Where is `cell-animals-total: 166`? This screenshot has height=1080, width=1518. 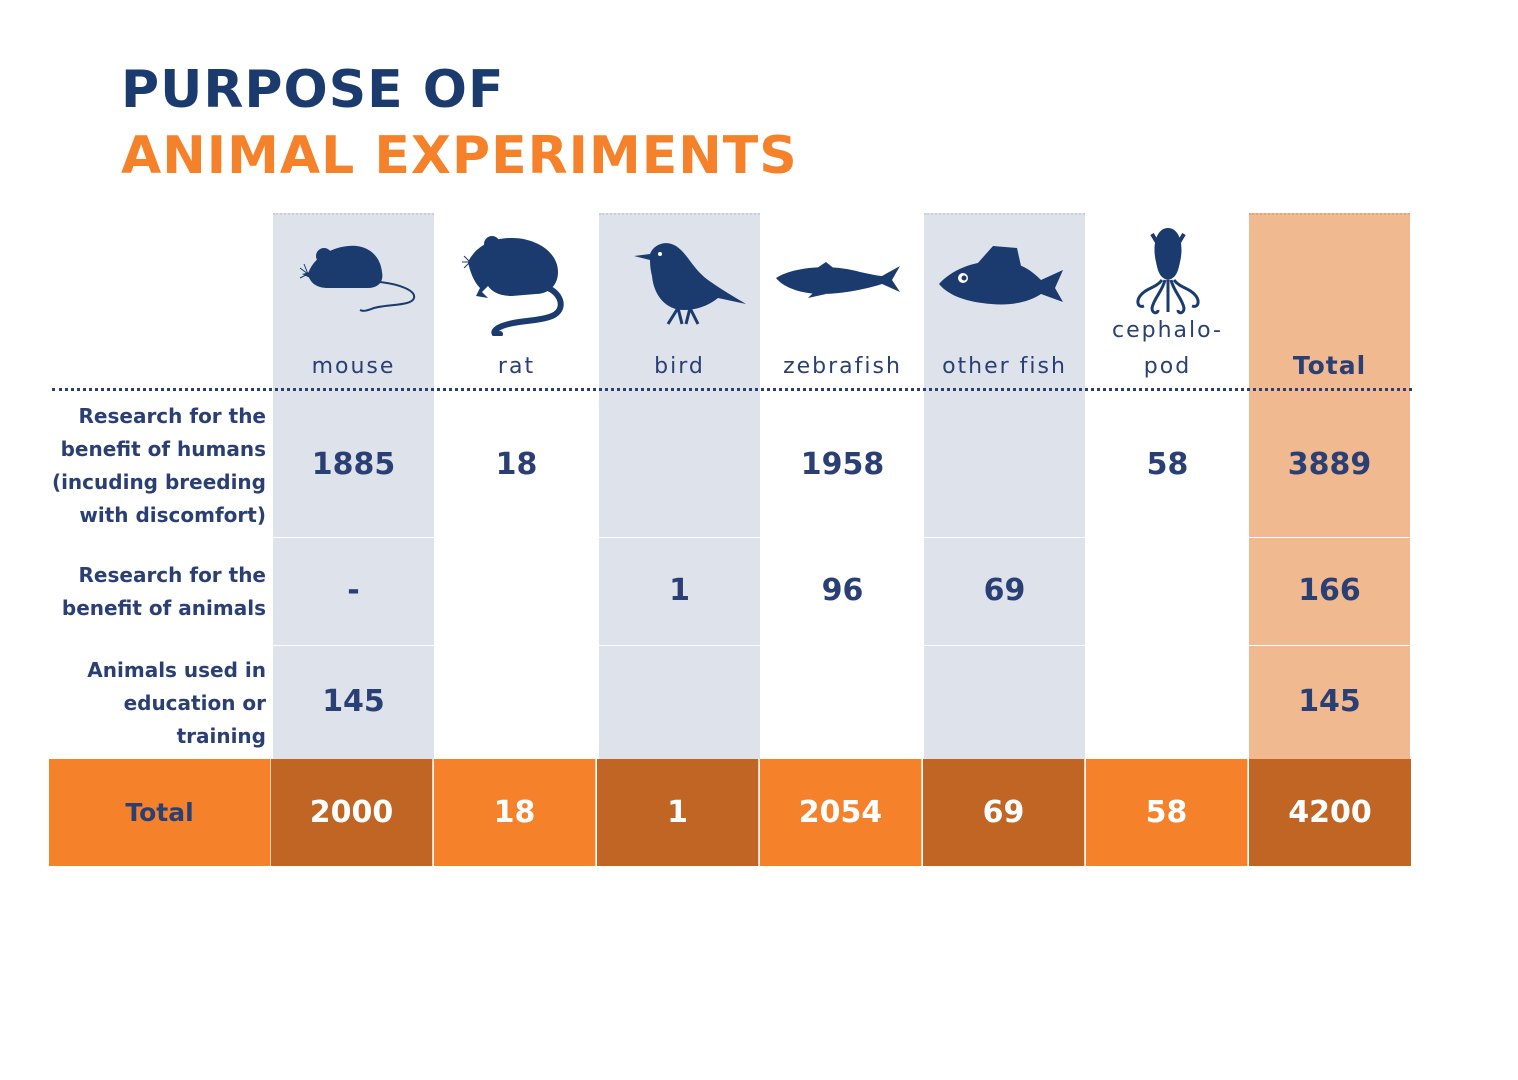 cell-animals-total: 166 is located at coordinates (1329, 590).